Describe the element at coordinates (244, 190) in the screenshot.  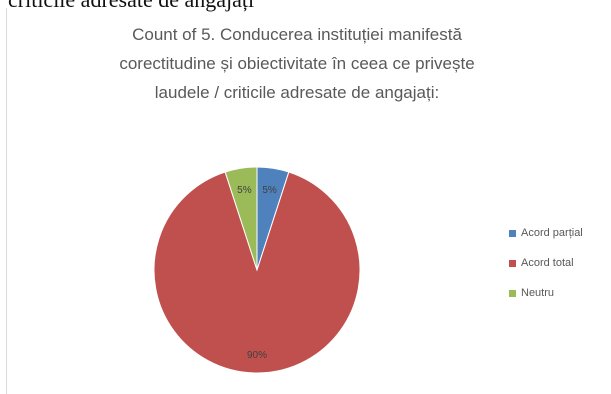
I see `data-label-neutru: 5%` at that location.